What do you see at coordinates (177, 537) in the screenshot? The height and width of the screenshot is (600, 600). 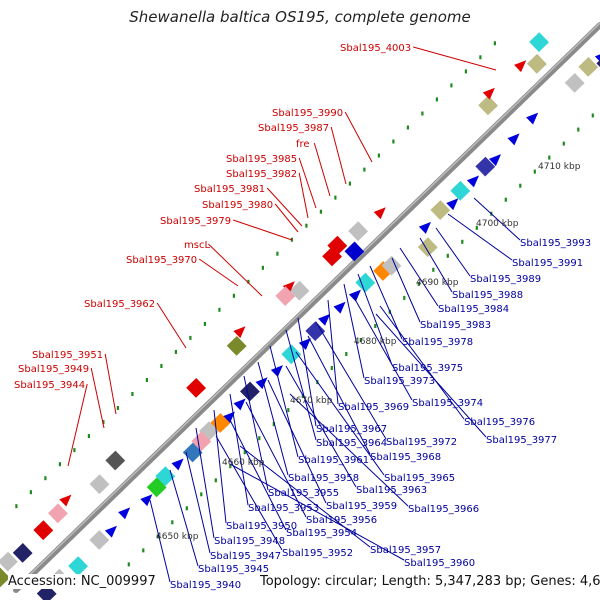 I see `scale-tick-label: 4650 kbp` at bounding box center [177, 537].